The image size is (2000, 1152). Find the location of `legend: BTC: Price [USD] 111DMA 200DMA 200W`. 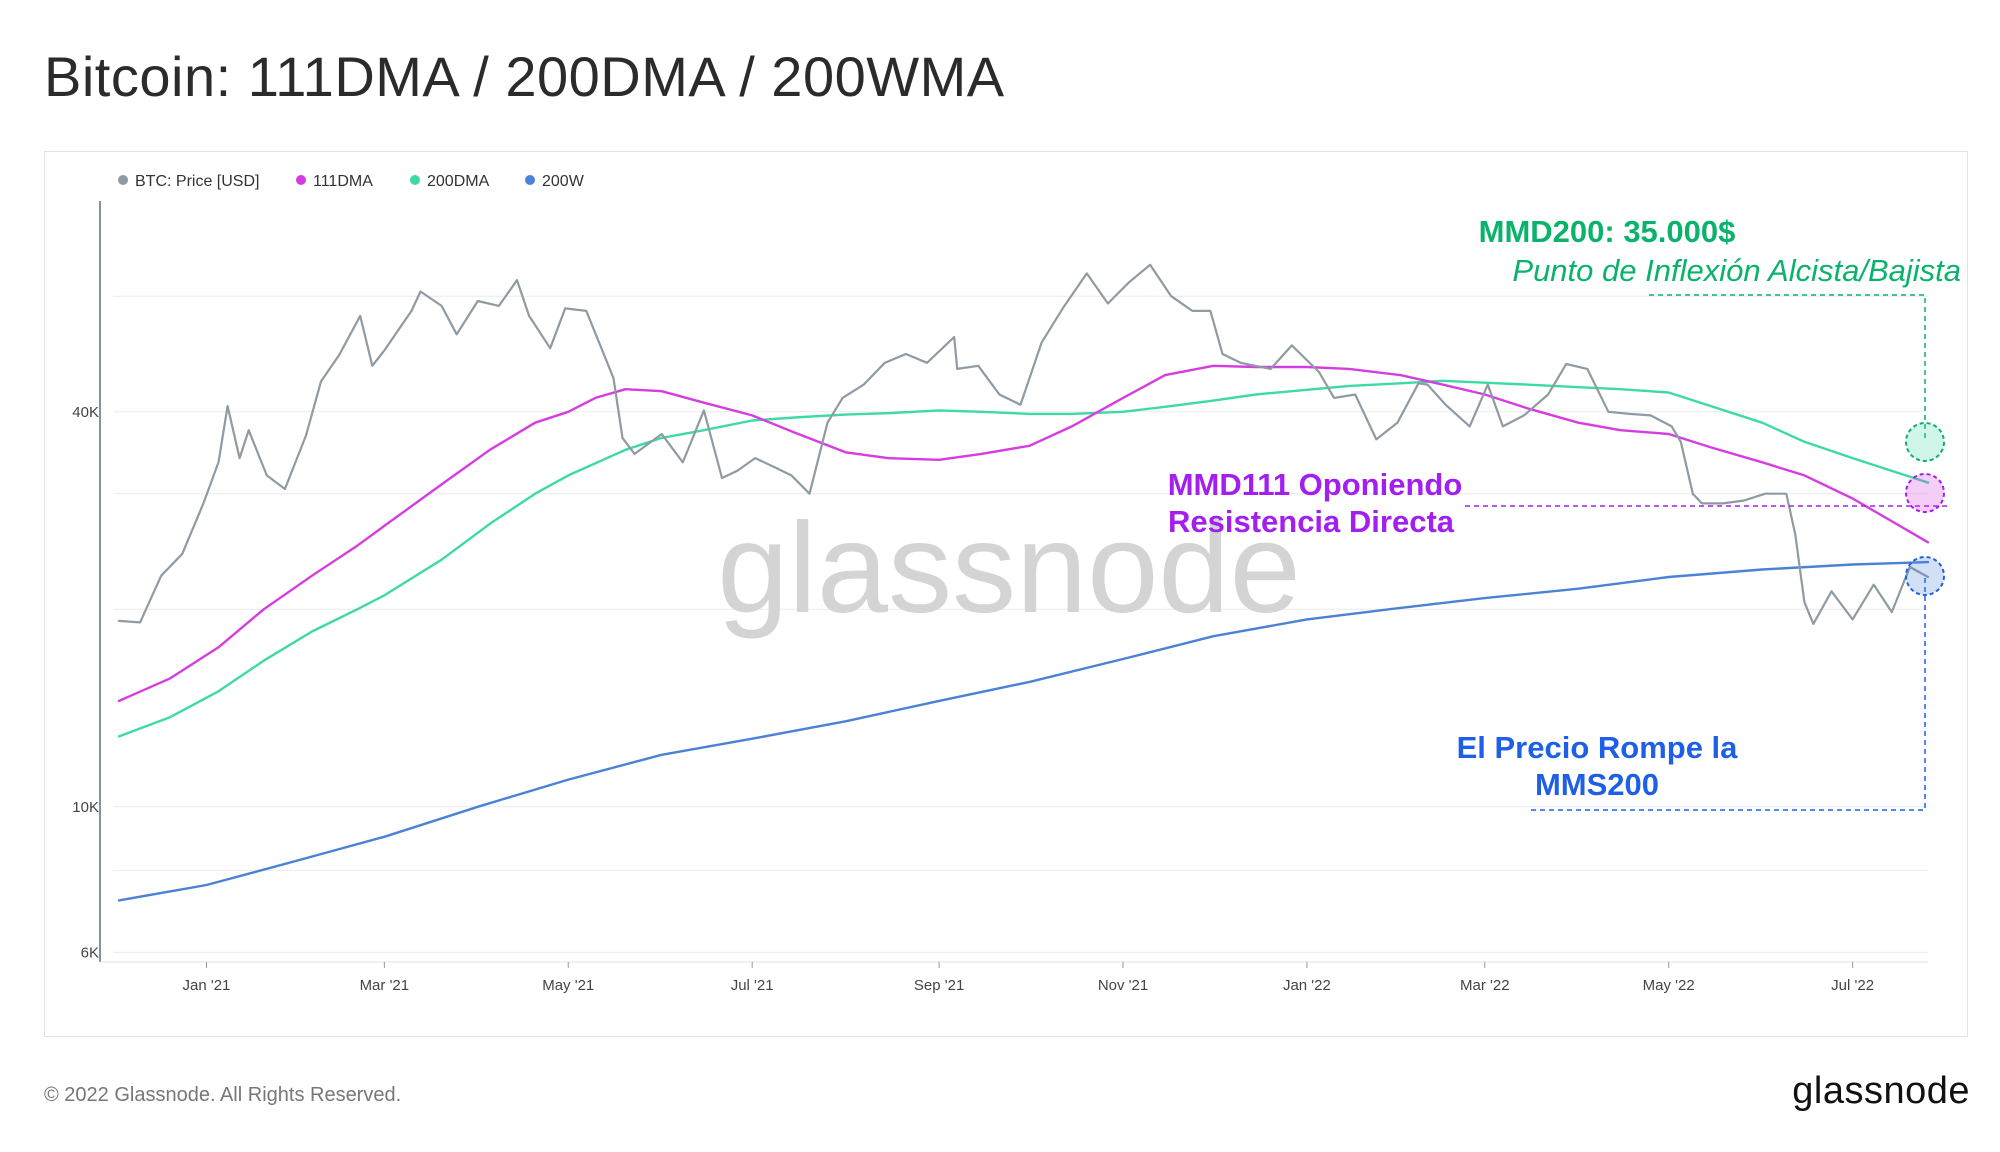

legend: BTC: Price [USD] 111DMA 200DMA 200W is located at coordinates (351, 181).